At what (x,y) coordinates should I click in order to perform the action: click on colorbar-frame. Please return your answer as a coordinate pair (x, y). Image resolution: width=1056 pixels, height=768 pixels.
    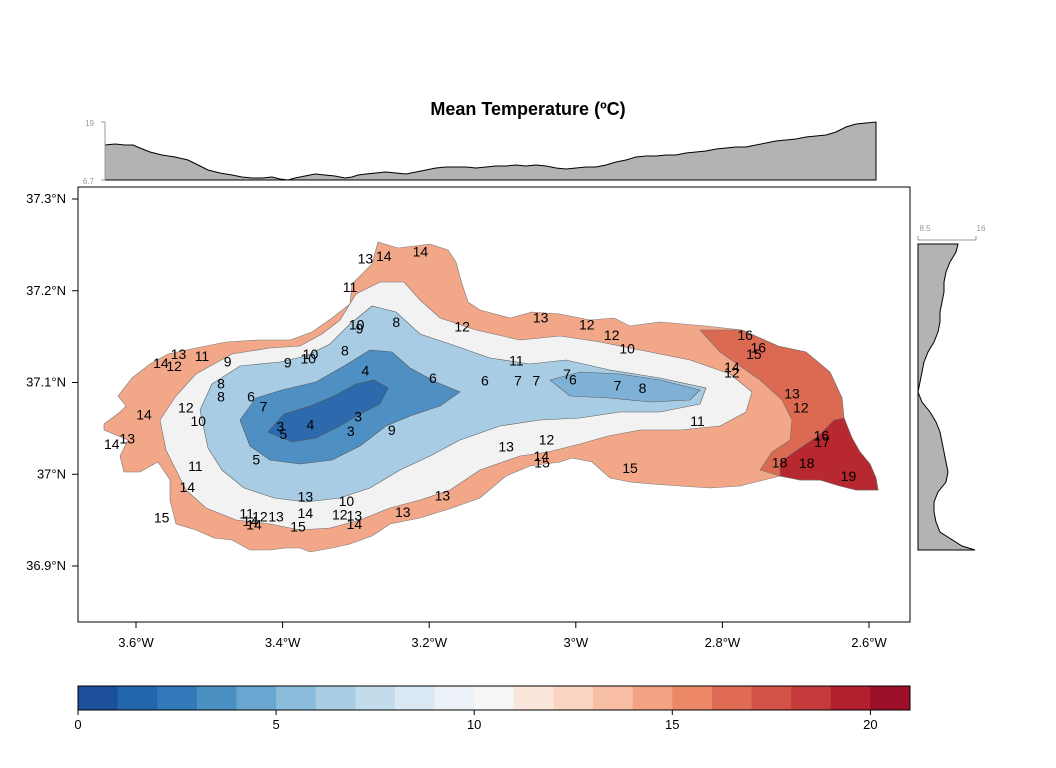
    Looking at the image, I should click on (494, 698).